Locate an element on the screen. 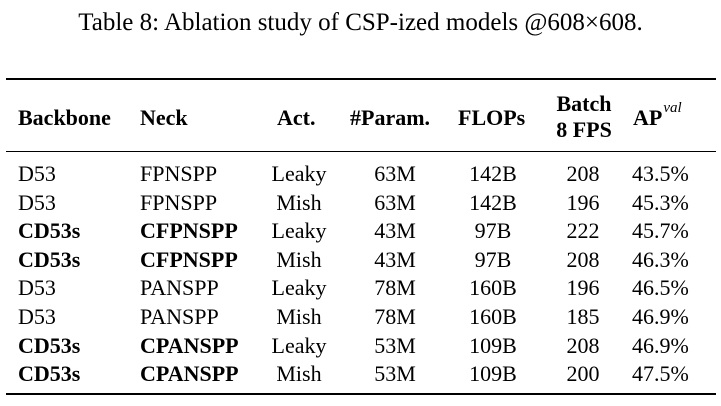 The image size is (721, 406). header-rule is located at coordinates (361, 151).